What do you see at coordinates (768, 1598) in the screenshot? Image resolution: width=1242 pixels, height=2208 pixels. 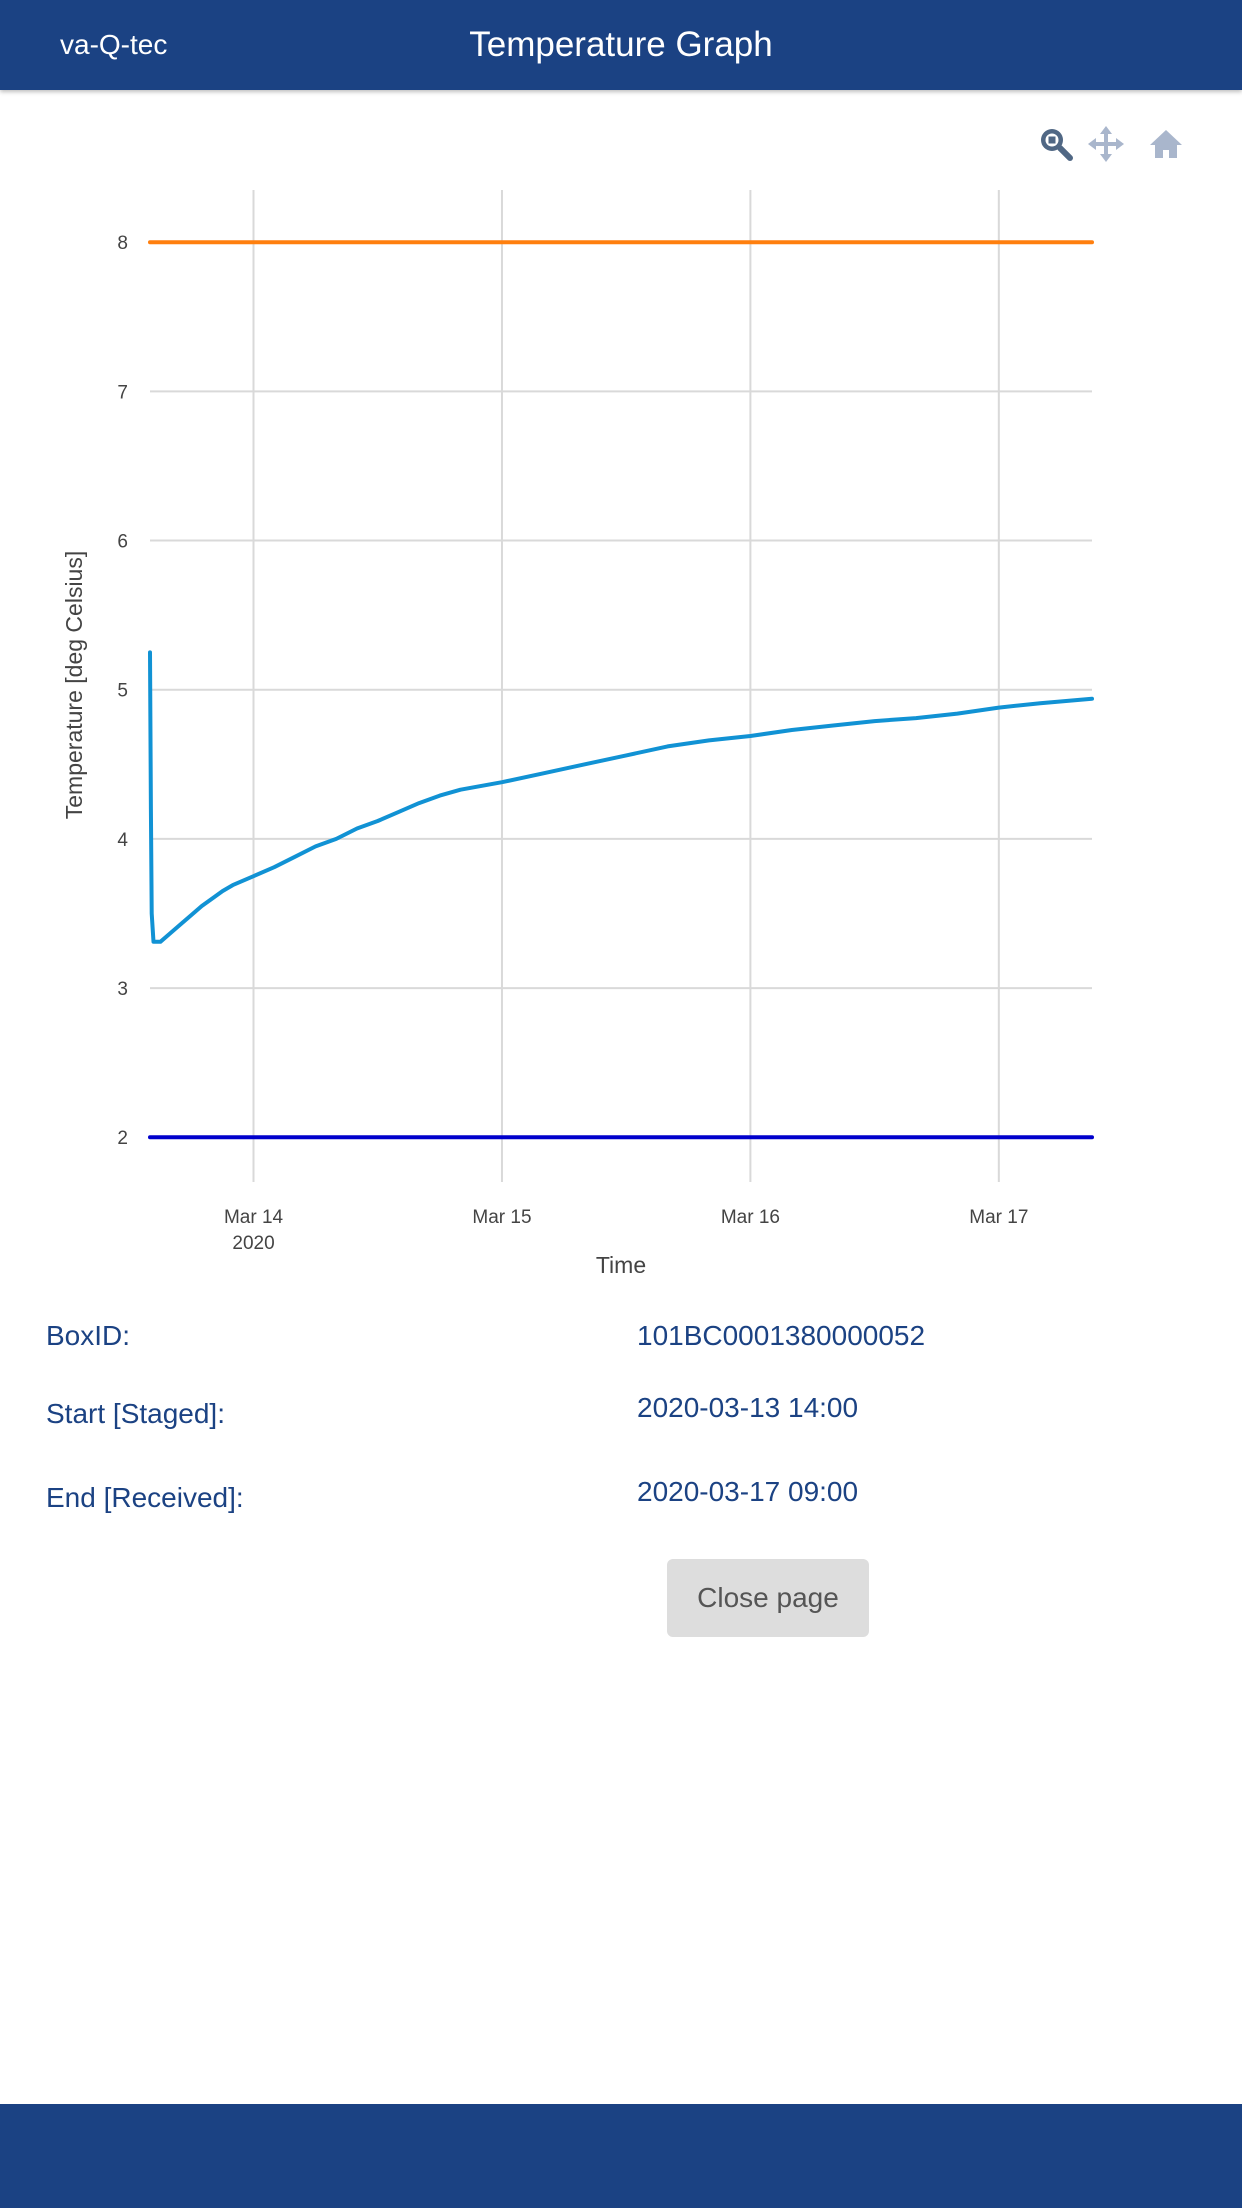 I see `close-page-button: Close page` at bounding box center [768, 1598].